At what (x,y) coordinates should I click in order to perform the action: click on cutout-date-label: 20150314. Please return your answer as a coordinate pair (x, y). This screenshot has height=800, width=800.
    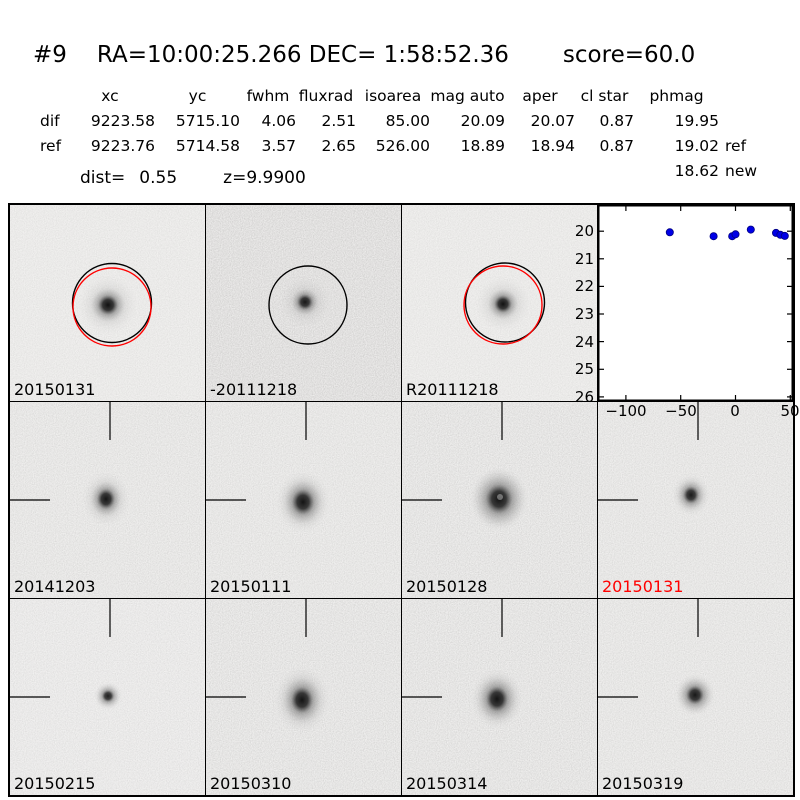
    Looking at the image, I should click on (447, 783).